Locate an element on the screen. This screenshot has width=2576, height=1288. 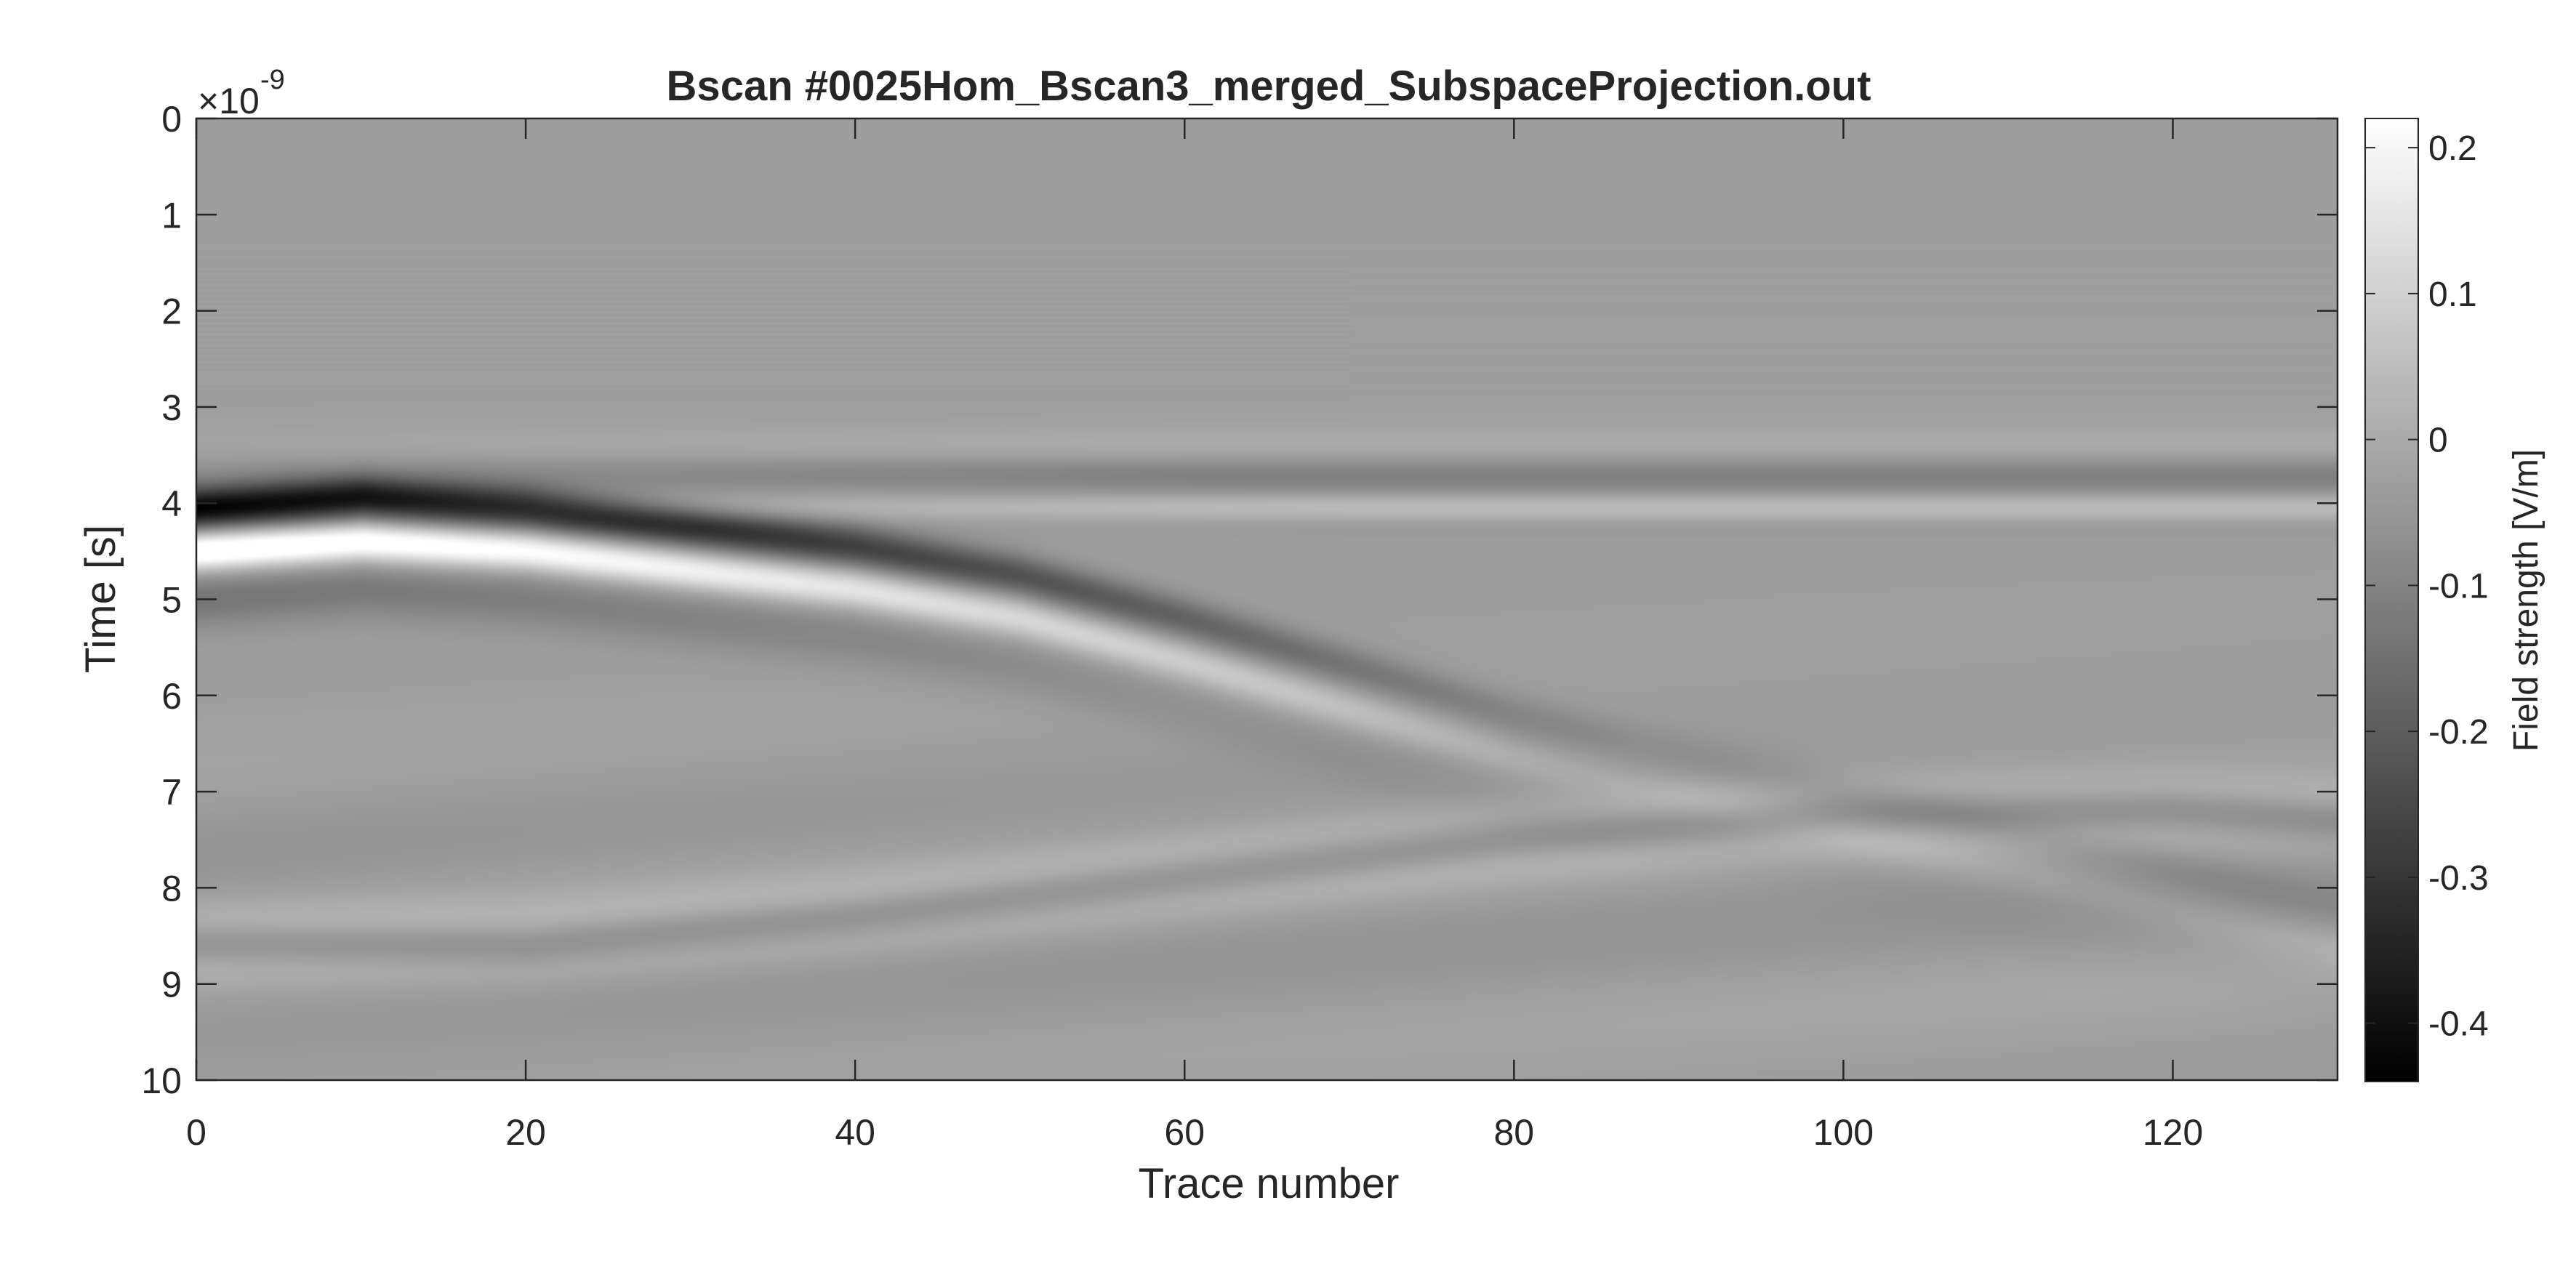
x-axis-label: Trace number is located at coordinates (1269, 1183).